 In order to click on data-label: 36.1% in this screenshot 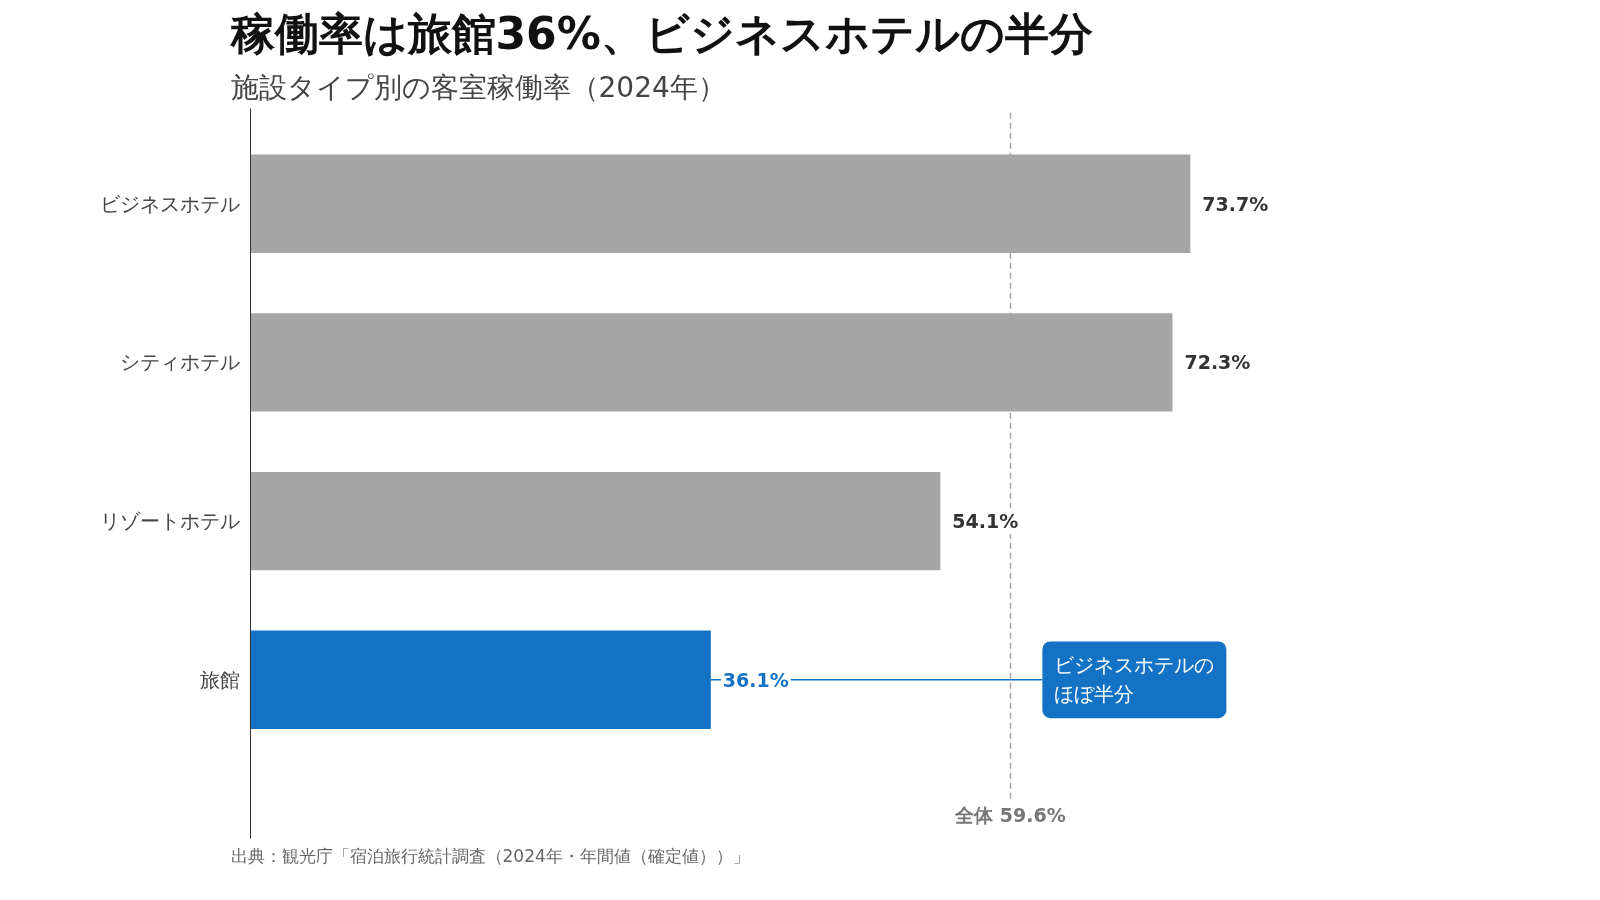, I will do `click(755, 679)`.